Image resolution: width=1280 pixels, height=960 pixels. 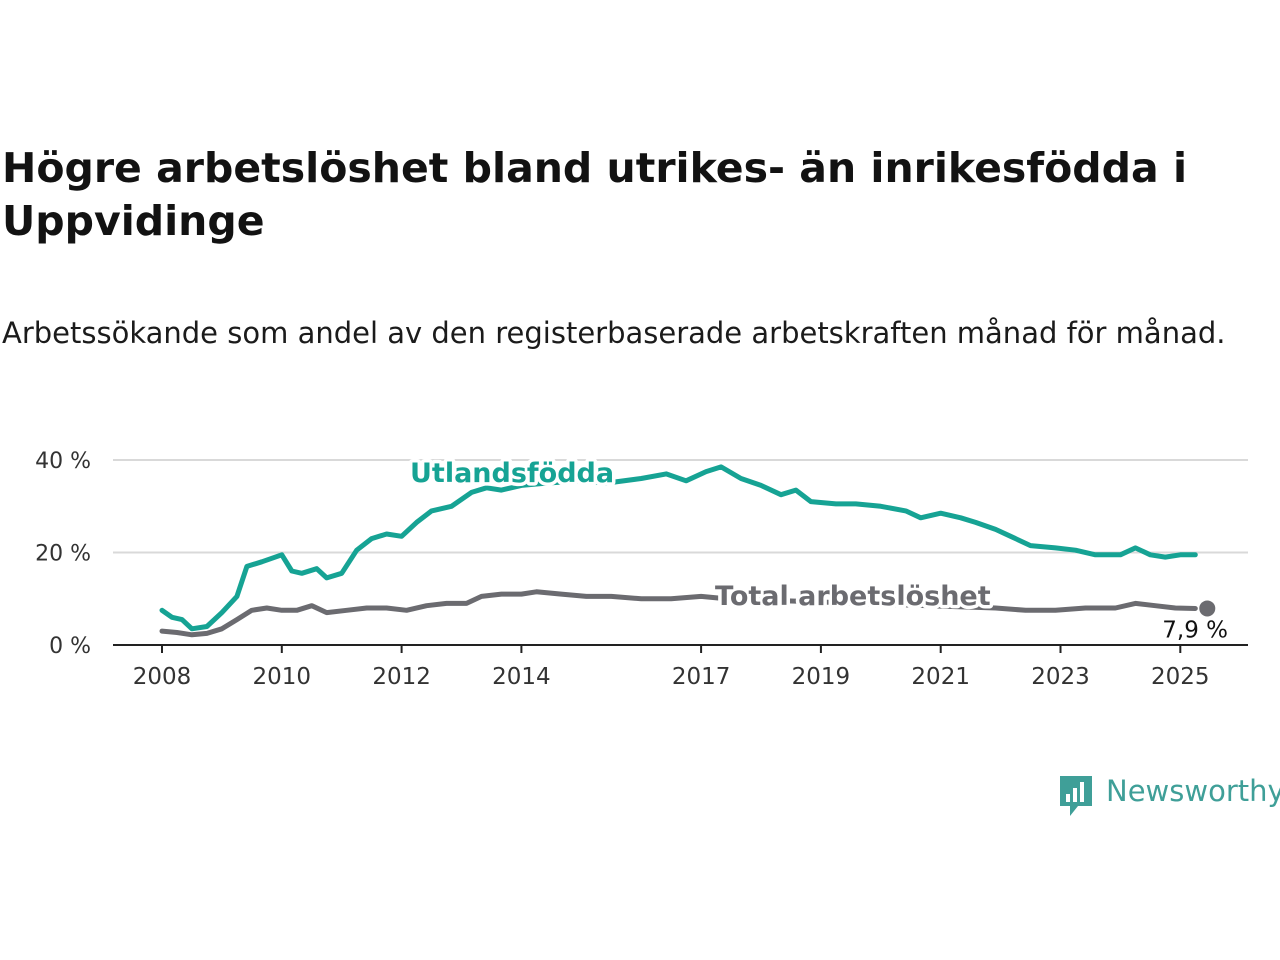 What do you see at coordinates (1076, 796) in the screenshot?
I see `bar-chart-bubble-icon` at bounding box center [1076, 796].